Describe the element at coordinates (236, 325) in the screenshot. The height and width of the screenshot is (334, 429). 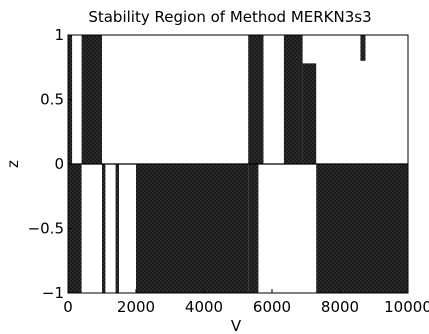
I see `x-axis-label: V` at that location.